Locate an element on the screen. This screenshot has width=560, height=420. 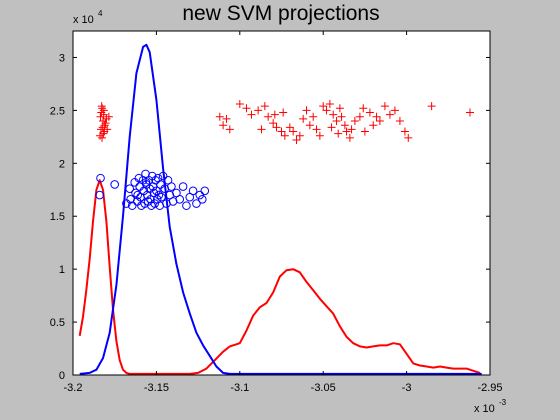
x-multiplier-exponent: -3 is located at coordinates (503, 402).